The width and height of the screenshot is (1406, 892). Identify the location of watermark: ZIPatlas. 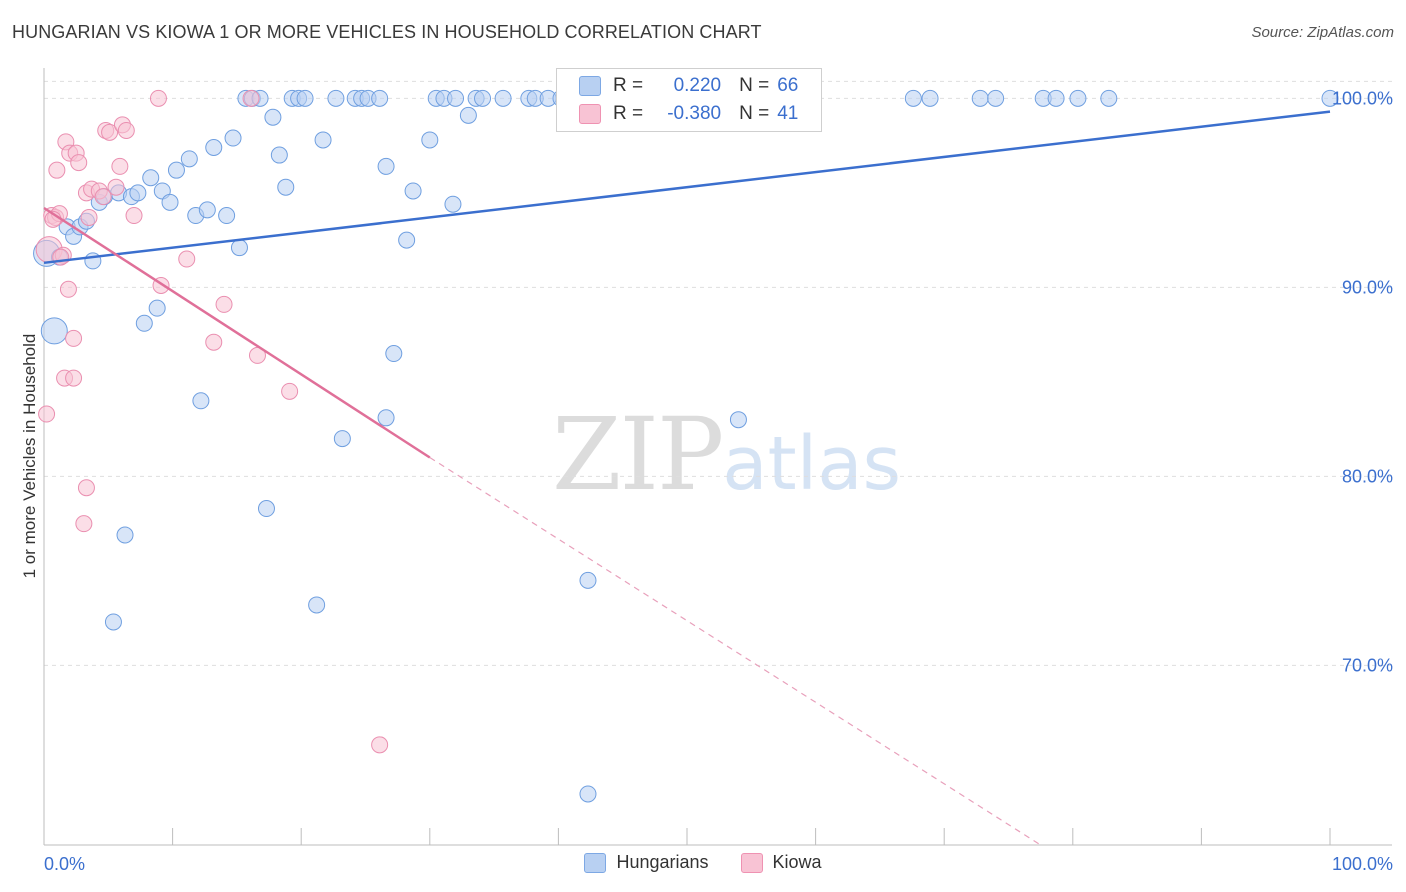
(726, 454).